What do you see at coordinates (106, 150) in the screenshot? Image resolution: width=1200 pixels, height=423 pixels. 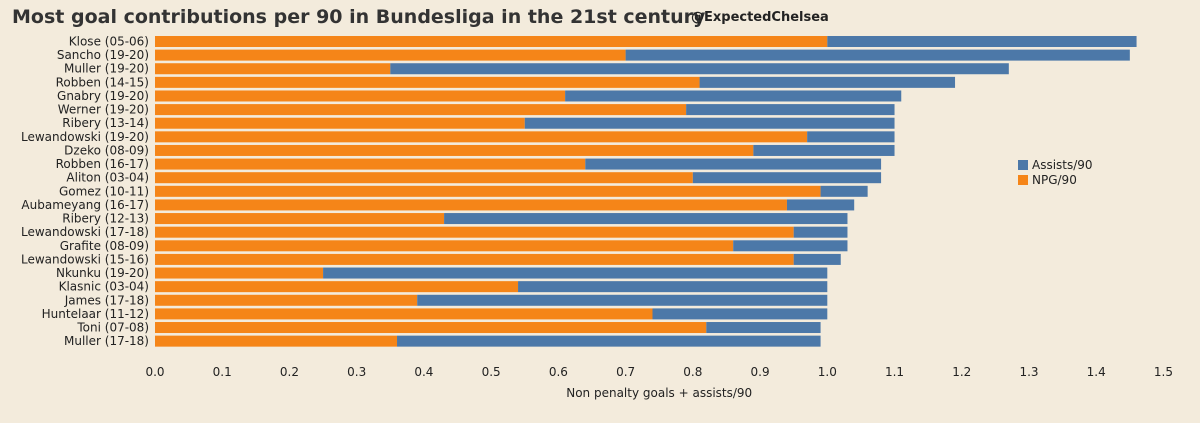 I see `category-label: Dzeko (08-09)` at bounding box center [106, 150].